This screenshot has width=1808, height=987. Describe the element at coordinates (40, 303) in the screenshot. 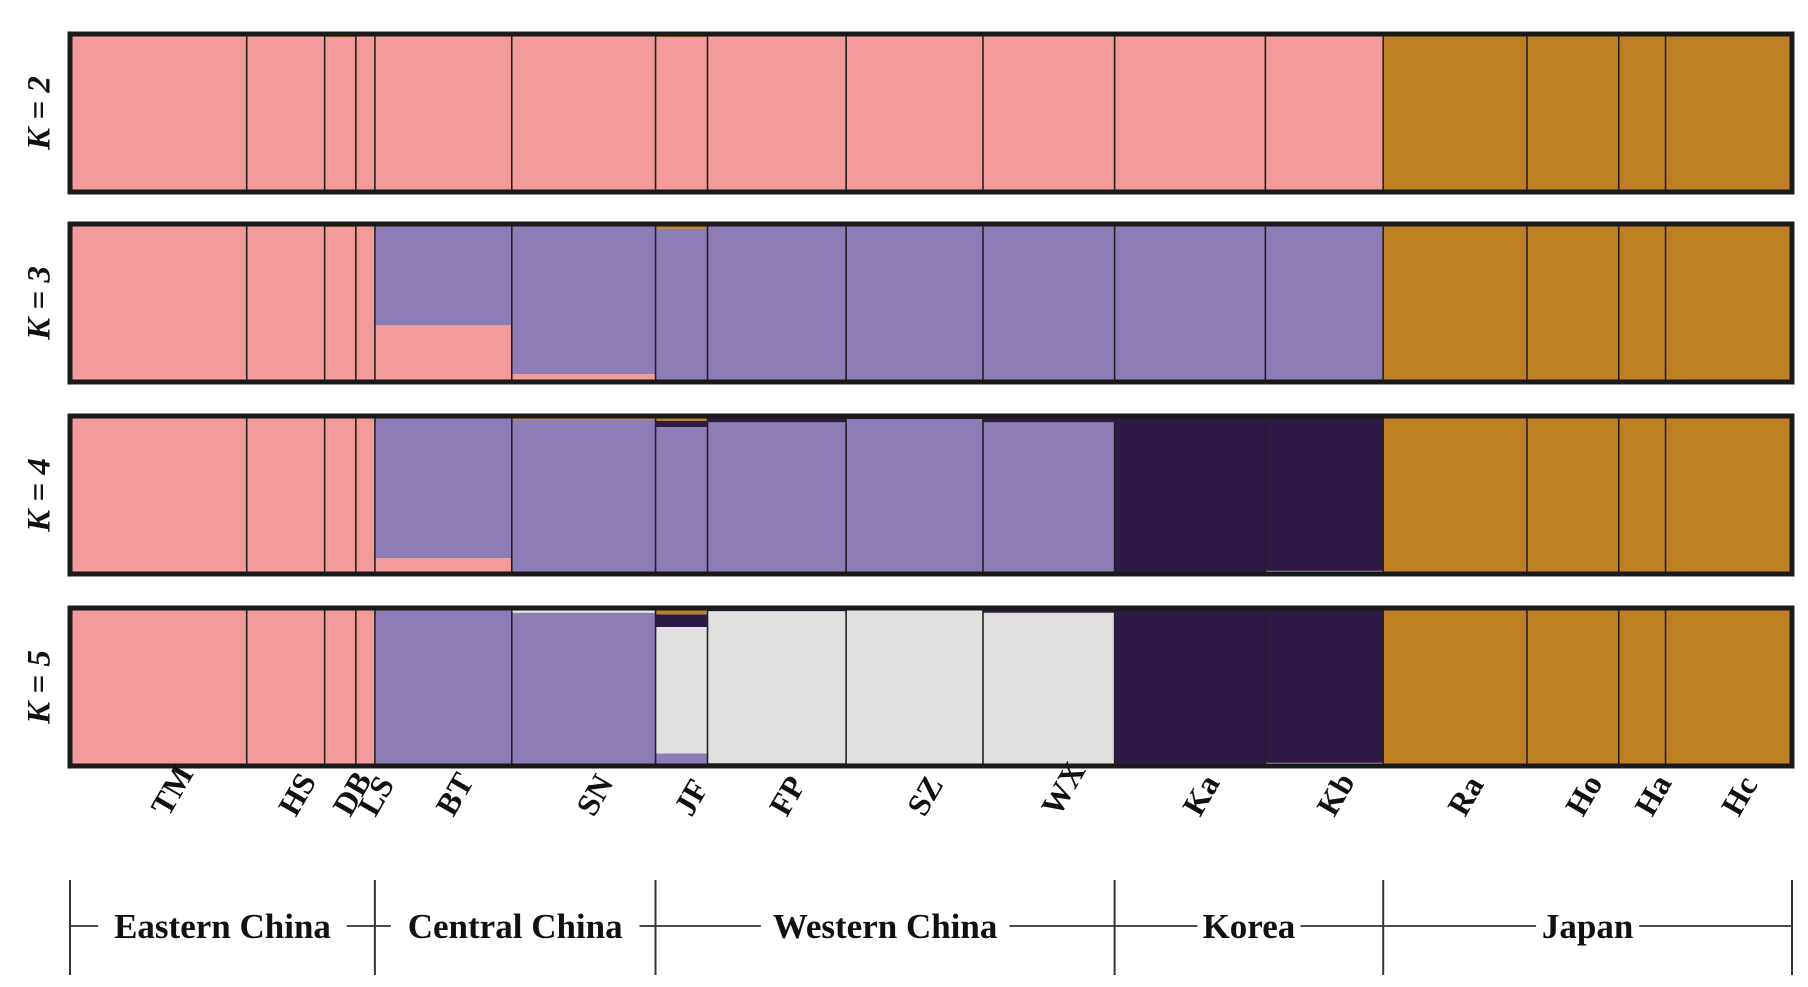

I see `k-label: K = 3` at that location.